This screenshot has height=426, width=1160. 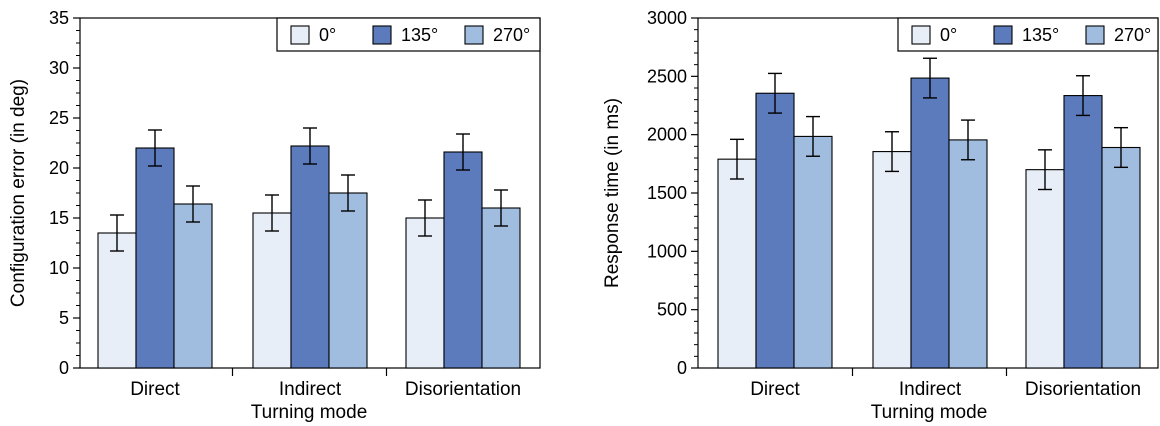 What do you see at coordinates (612, 193) in the screenshot?
I see `y-axis-label: Response time (in ms)` at bounding box center [612, 193].